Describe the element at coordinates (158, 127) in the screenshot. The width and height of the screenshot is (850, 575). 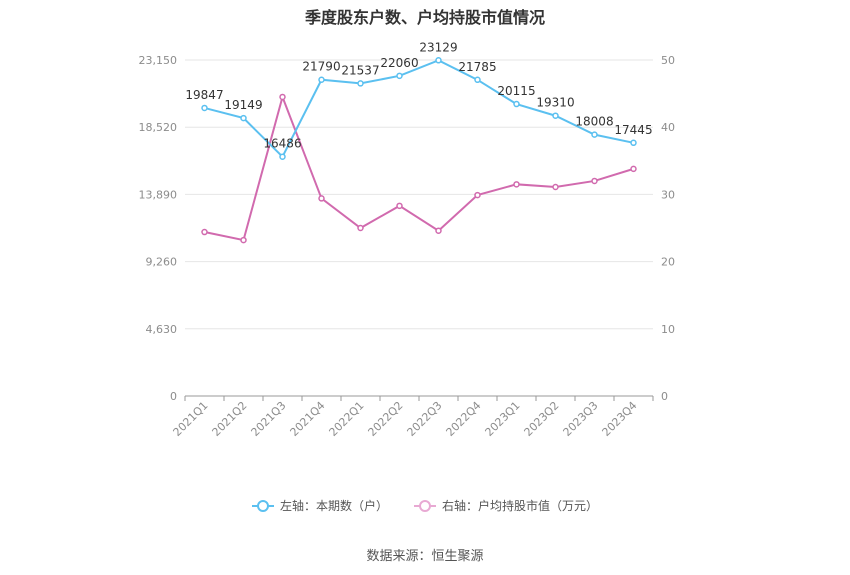
I see `left-axis-tick: 18,520` at that location.